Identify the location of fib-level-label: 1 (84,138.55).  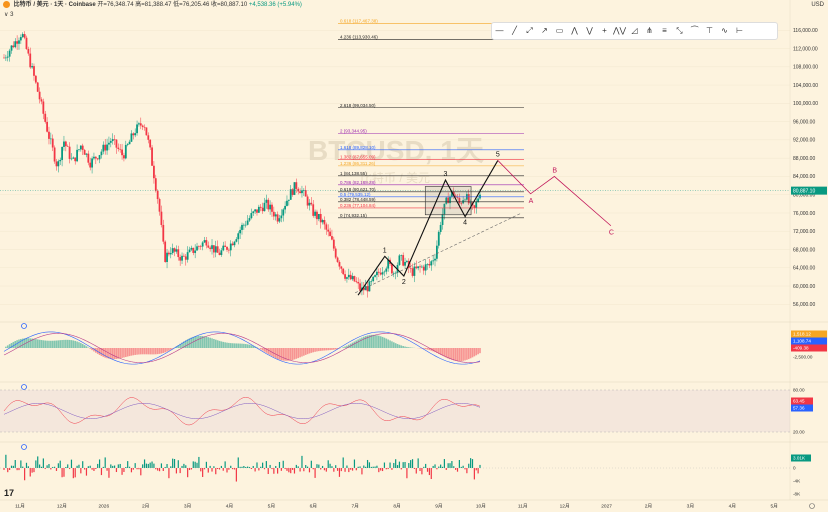
(353, 173).